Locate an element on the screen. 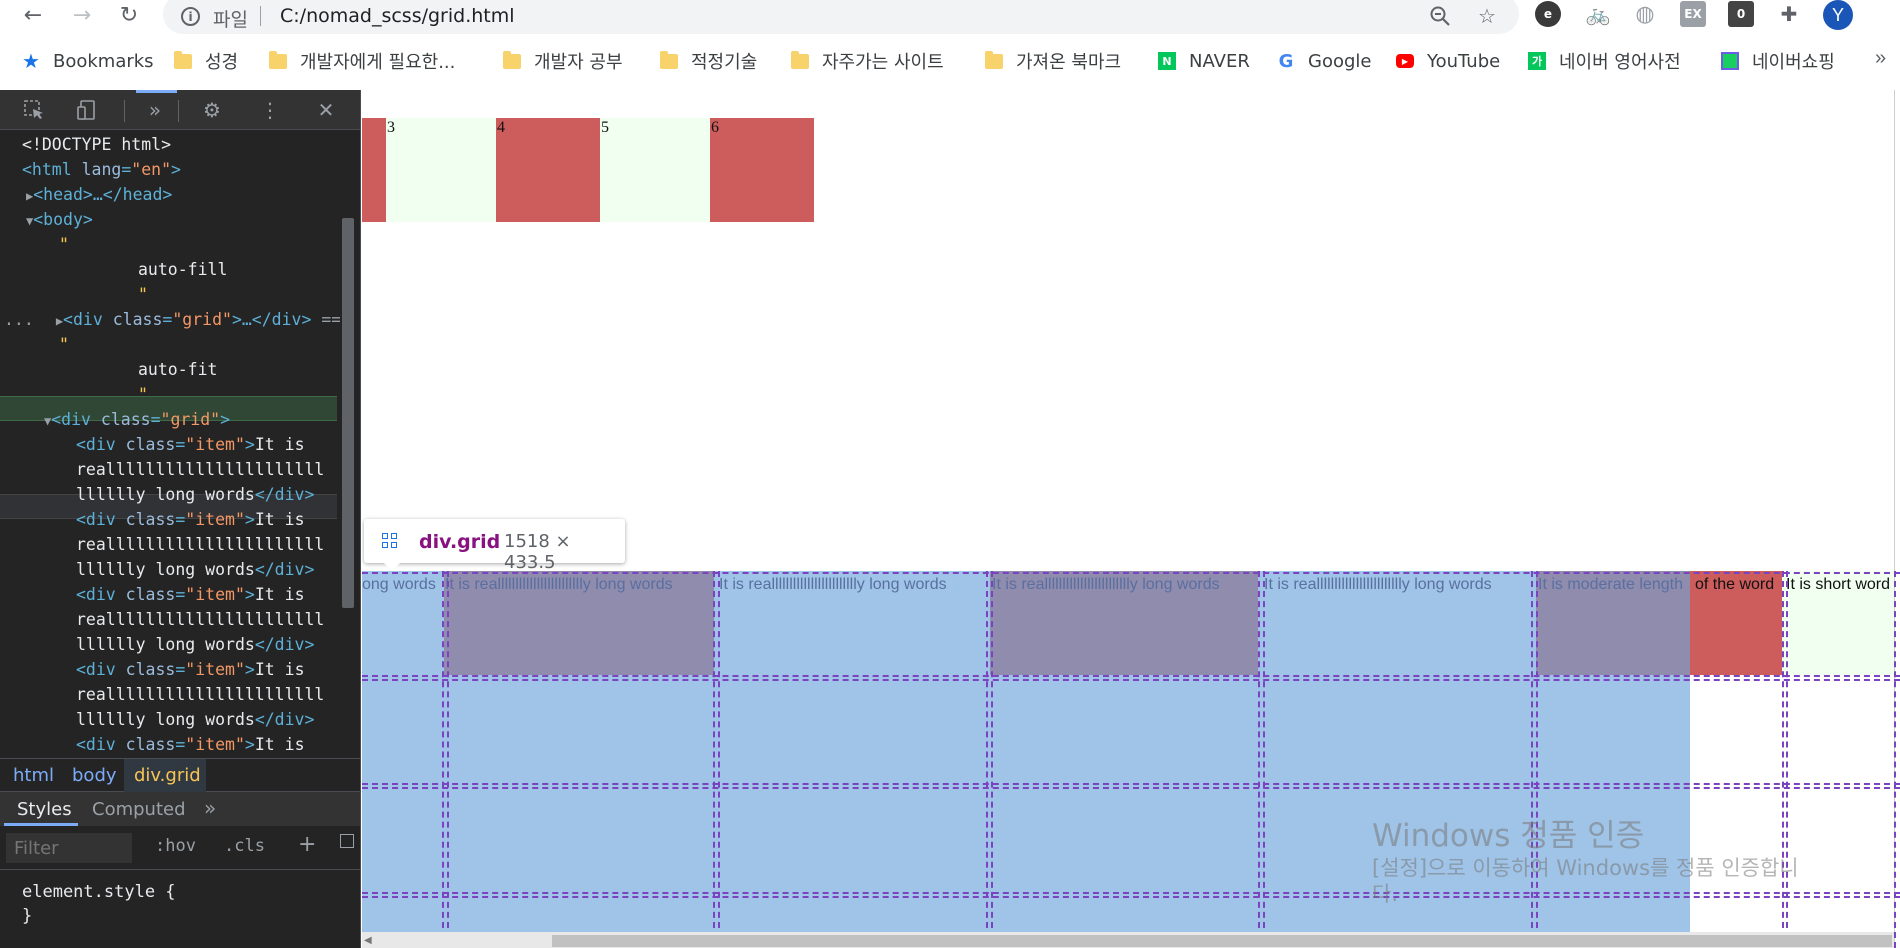  crumb-html: html is located at coordinates (34, 775).